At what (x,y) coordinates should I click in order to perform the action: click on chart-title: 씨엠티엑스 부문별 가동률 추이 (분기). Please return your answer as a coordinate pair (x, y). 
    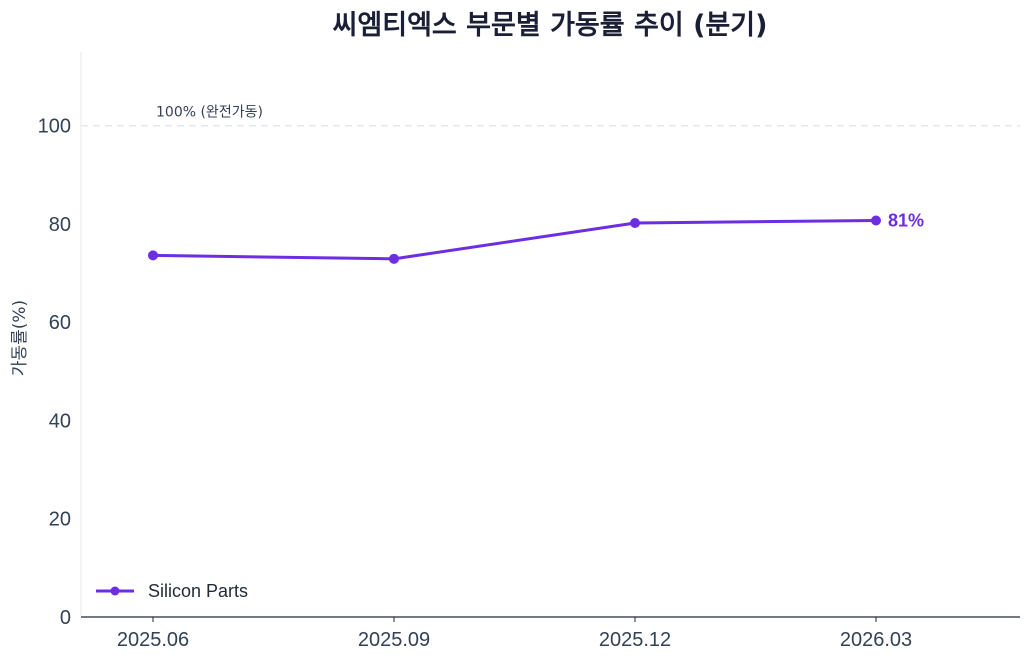
    Looking at the image, I should click on (550, 25).